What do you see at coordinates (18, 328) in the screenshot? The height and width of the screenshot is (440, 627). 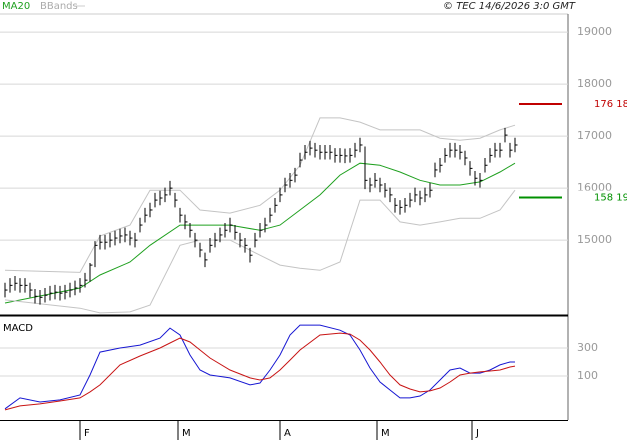 I see `panel-title: MACD` at bounding box center [18, 328].